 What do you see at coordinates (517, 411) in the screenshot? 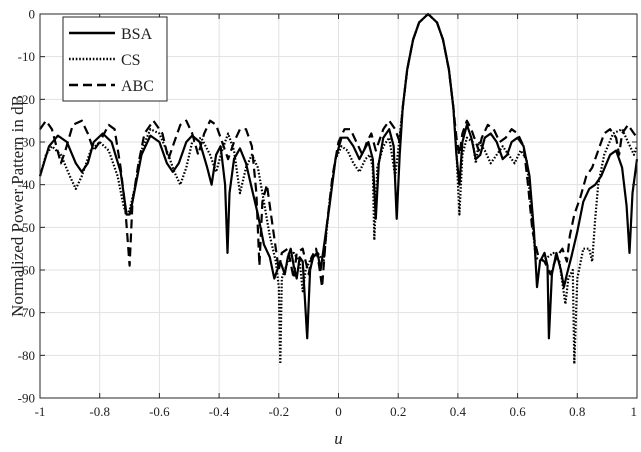
I see `x-tick-label: 0.6` at bounding box center [517, 411].